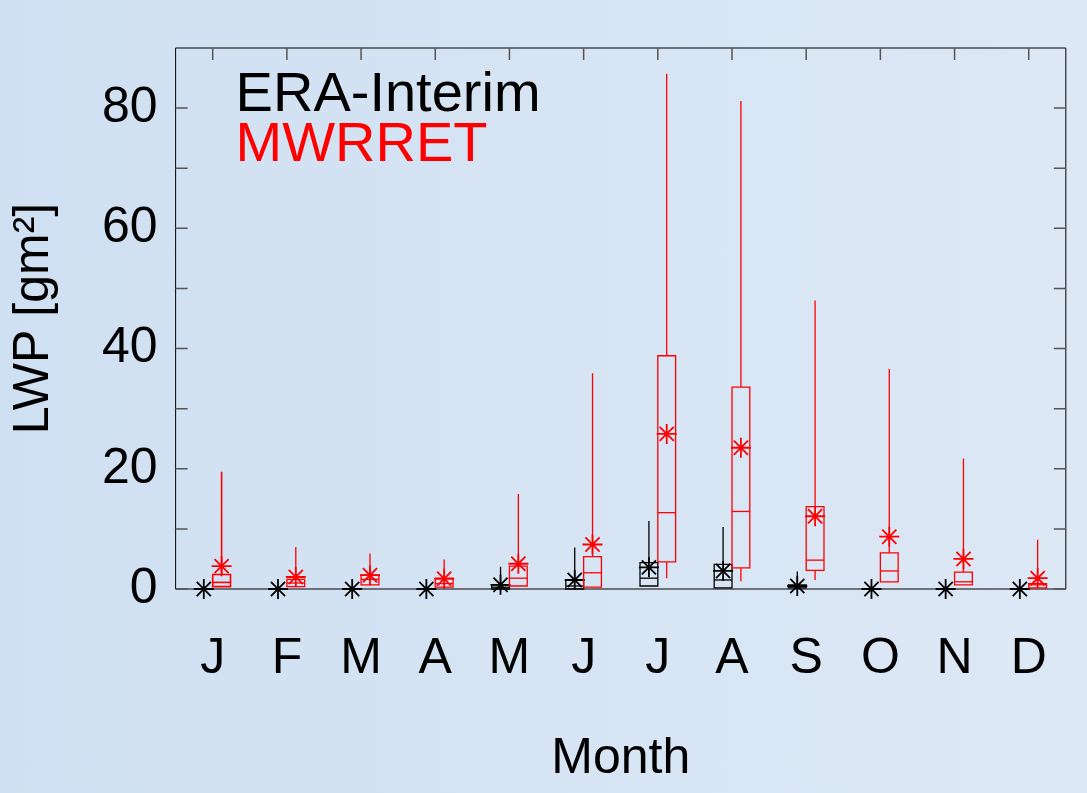  I want to click on x-tick-label: F, so click(287, 655).